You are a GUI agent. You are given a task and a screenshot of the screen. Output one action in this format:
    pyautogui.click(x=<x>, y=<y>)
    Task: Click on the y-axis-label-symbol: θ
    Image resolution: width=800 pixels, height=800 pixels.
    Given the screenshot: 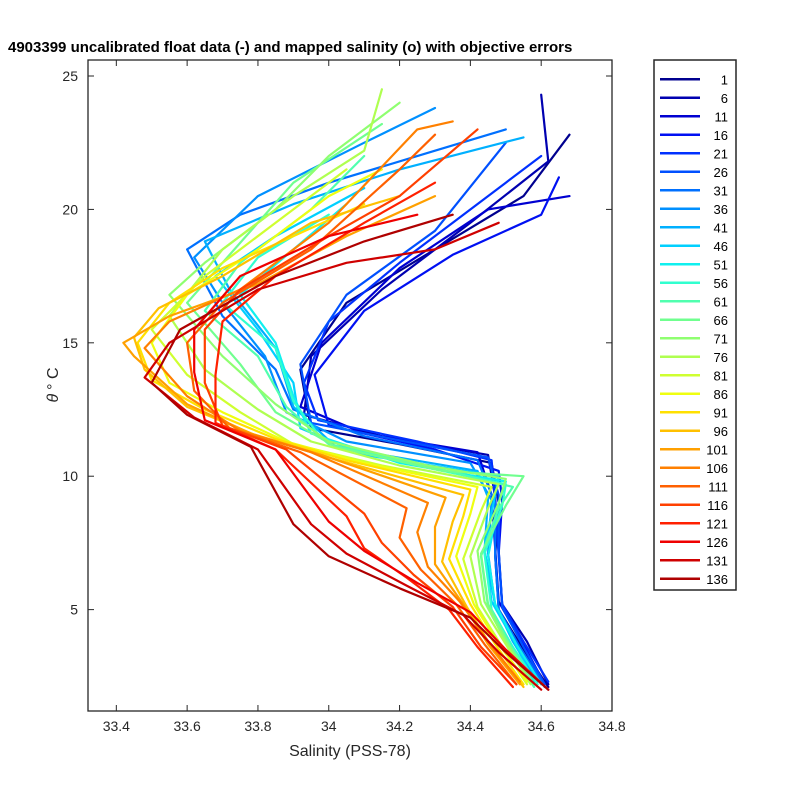 What is the action you would take?
    pyautogui.click(x=53, y=398)
    